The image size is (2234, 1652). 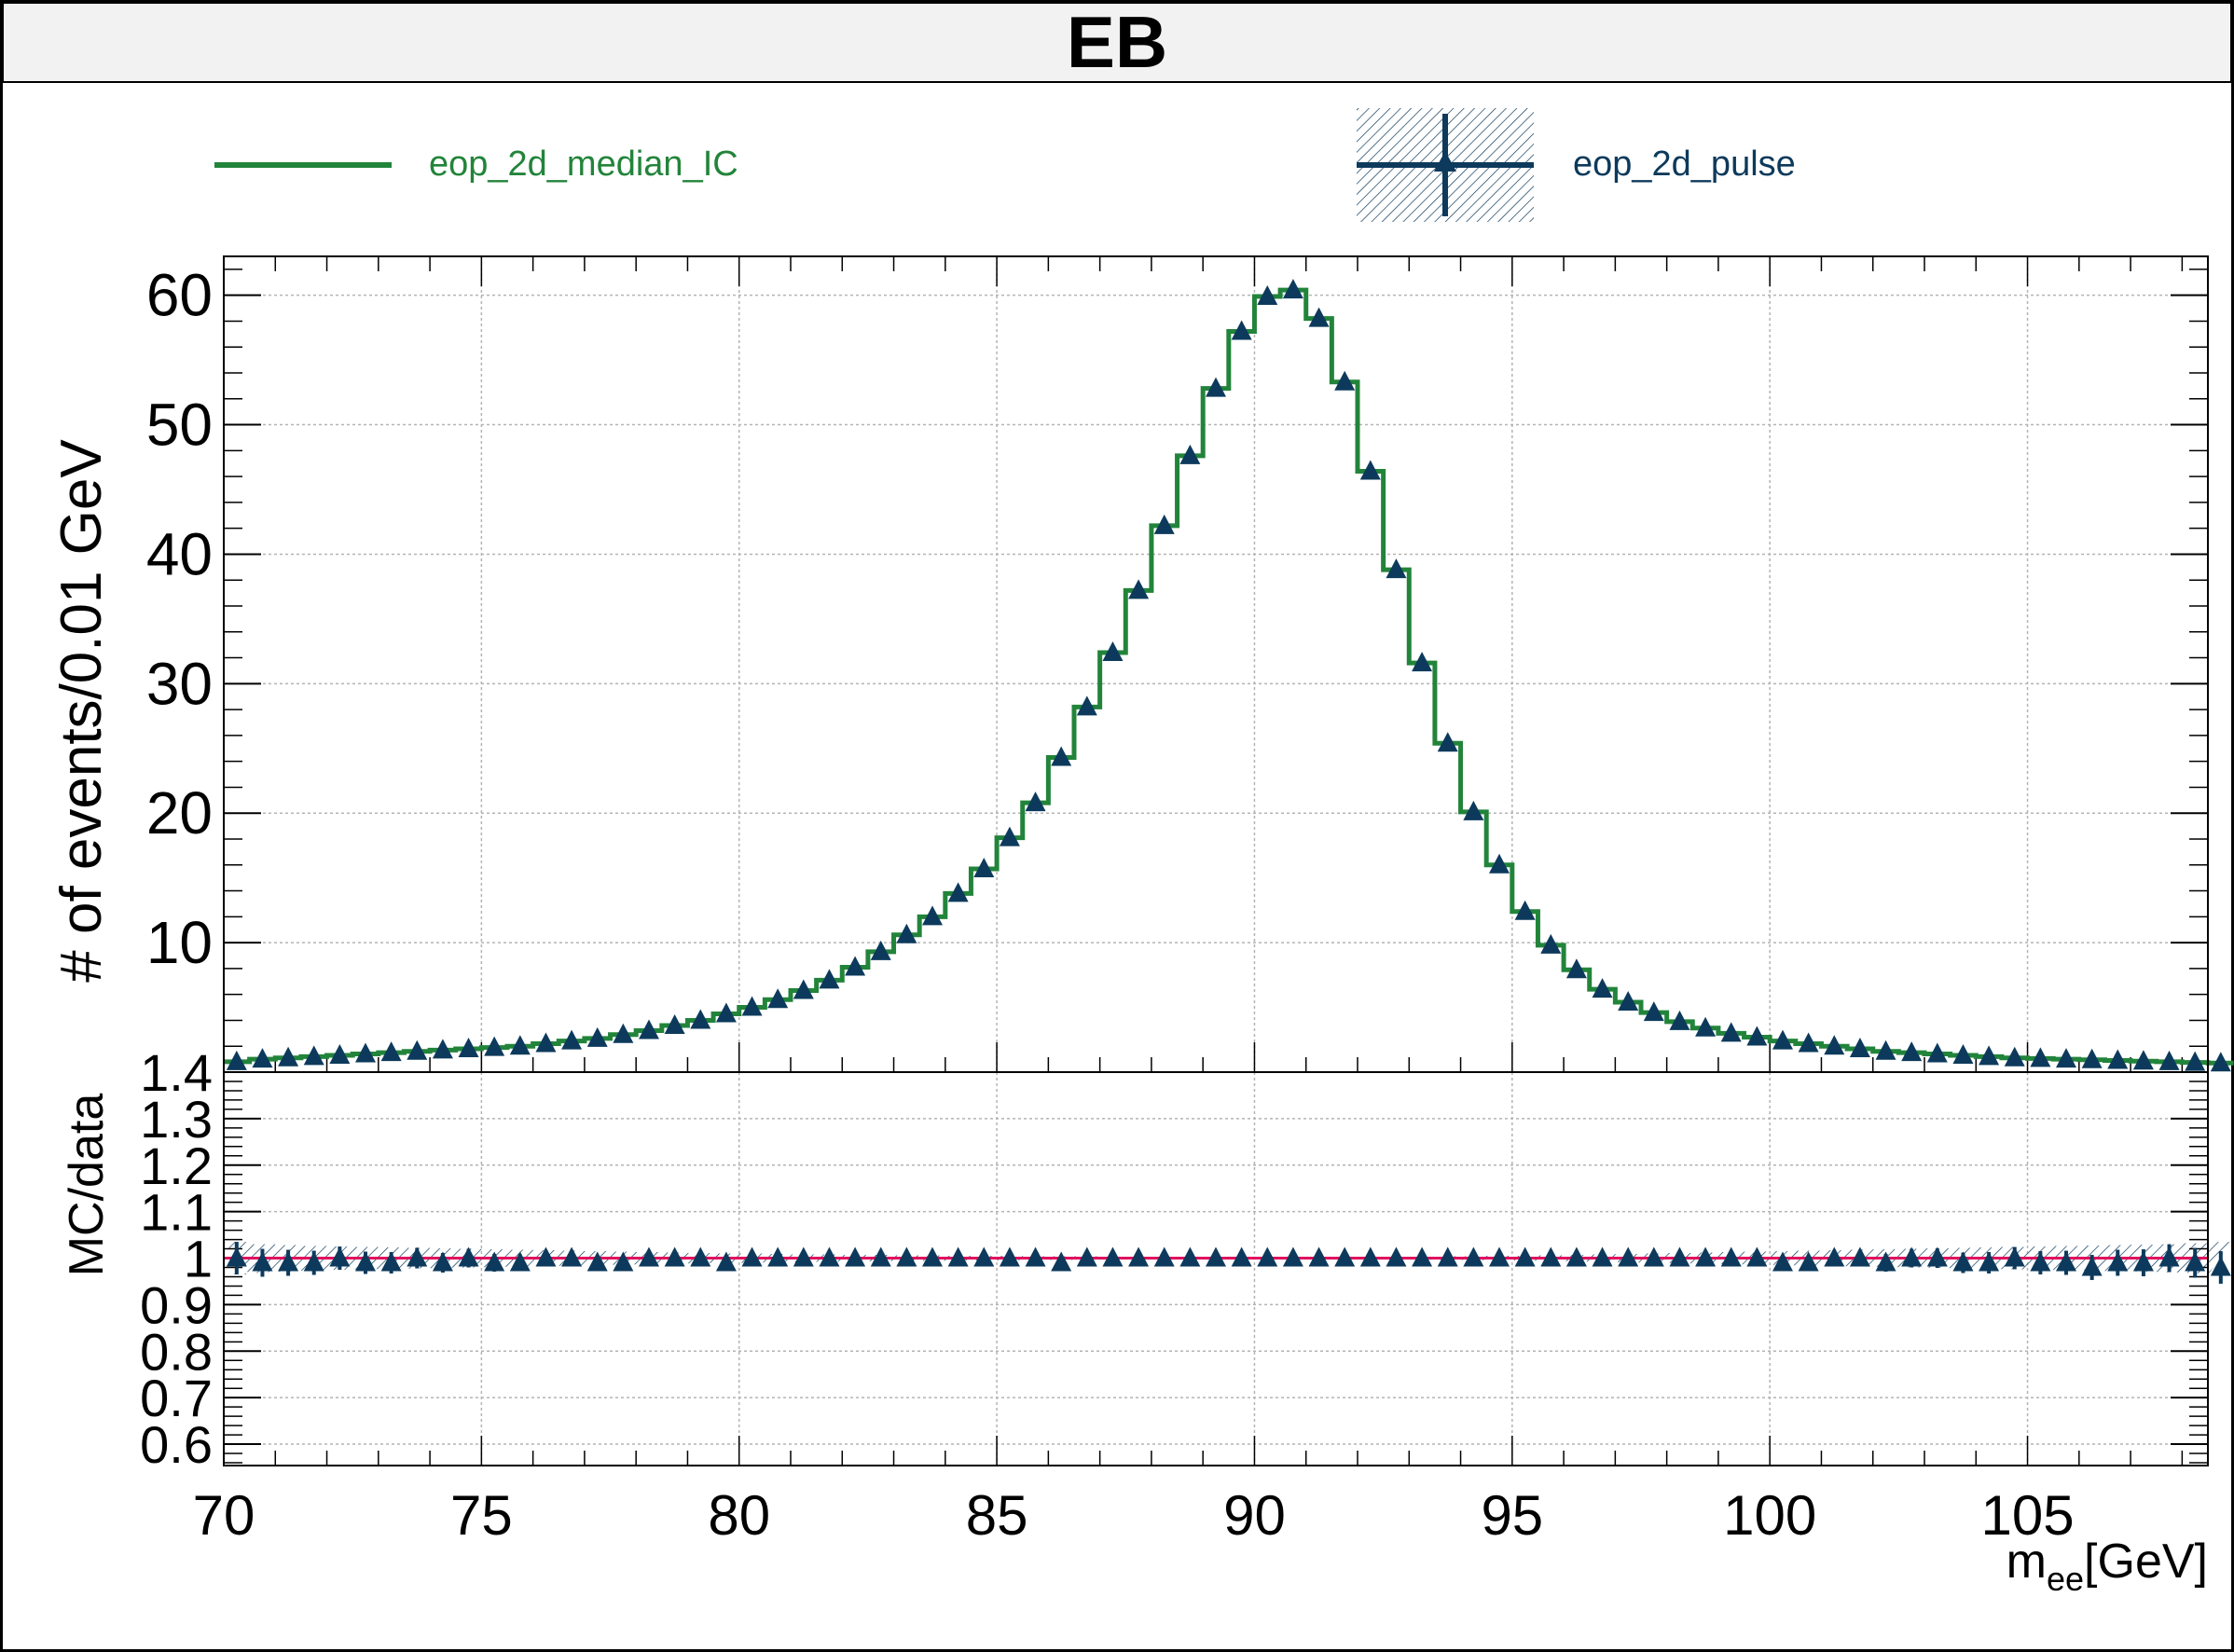 I want to click on ratio-y-tick-label: 0.6, so click(x=177, y=1444).